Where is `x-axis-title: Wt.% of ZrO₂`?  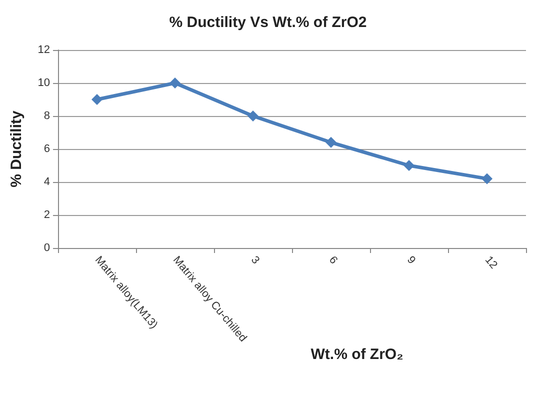 x-axis-title: Wt.% of ZrO₂ is located at coordinates (357, 355).